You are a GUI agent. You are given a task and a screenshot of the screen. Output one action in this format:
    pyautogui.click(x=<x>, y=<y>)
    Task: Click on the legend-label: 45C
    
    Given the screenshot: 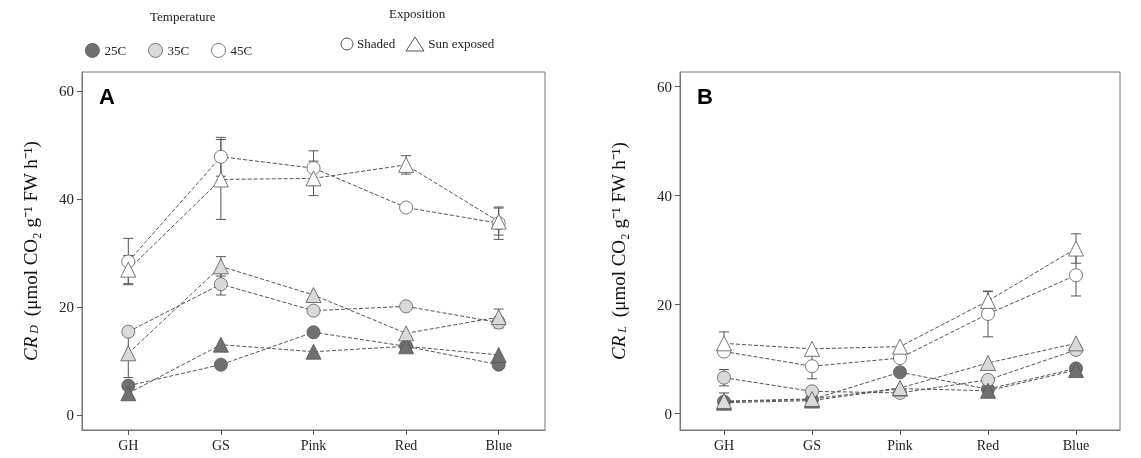 What is the action you would take?
    pyautogui.click(x=241, y=50)
    